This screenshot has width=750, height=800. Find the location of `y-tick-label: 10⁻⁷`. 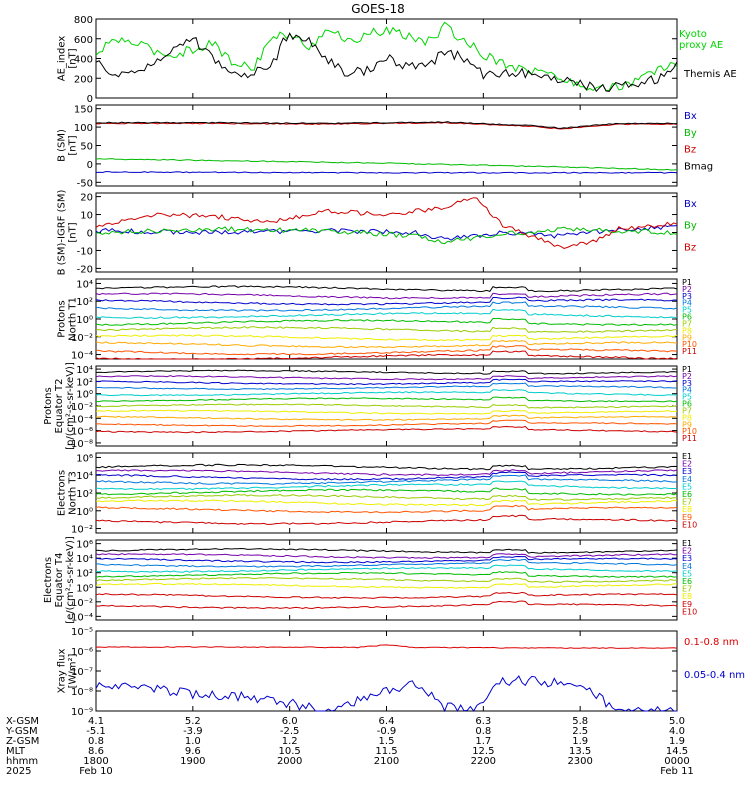

y-tick-label: 10⁻⁷ is located at coordinates (82, 672).